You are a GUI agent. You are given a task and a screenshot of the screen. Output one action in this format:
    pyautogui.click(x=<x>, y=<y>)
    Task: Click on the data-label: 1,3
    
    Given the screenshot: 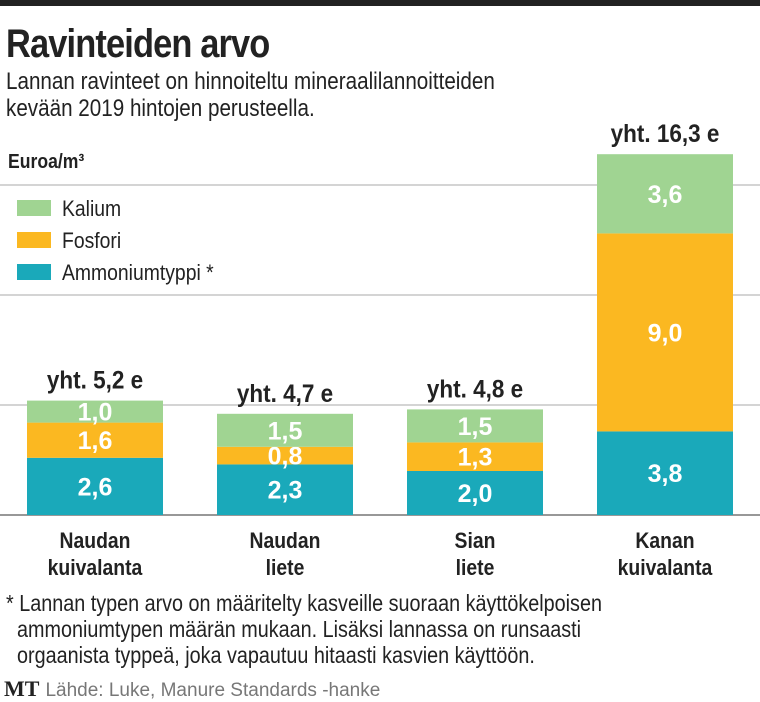 What is the action you would take?
    pyautogui.click(x=475, y=458)
    